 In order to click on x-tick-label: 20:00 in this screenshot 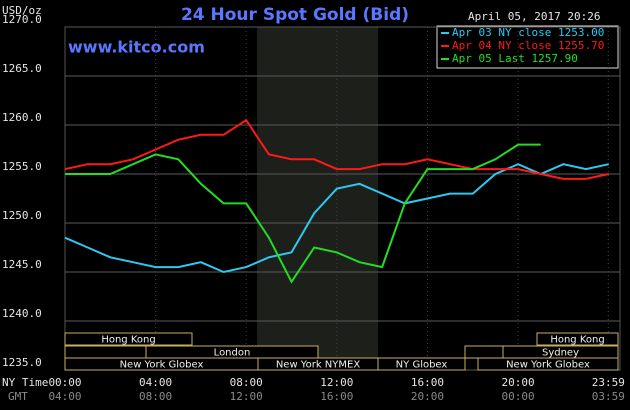, I will do `click(517, 382)`.